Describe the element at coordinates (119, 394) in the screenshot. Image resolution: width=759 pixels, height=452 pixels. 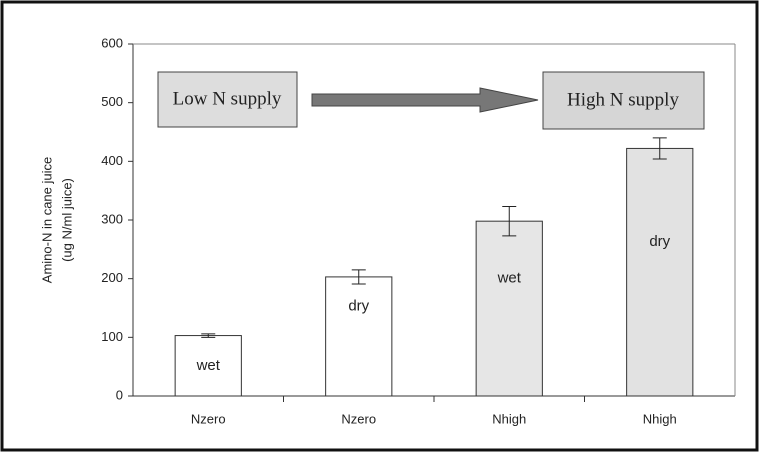
I see `y-tick-label: 0` at that location.